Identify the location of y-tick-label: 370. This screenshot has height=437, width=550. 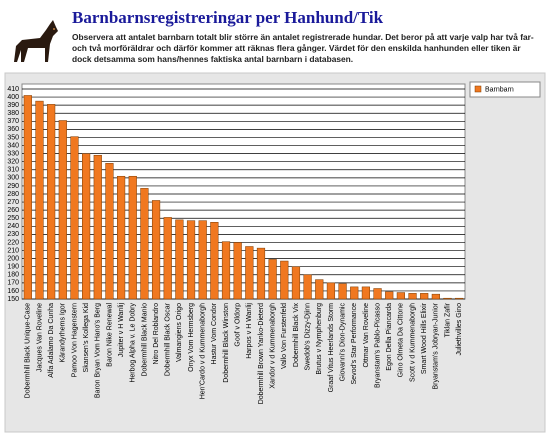
(13, 121).